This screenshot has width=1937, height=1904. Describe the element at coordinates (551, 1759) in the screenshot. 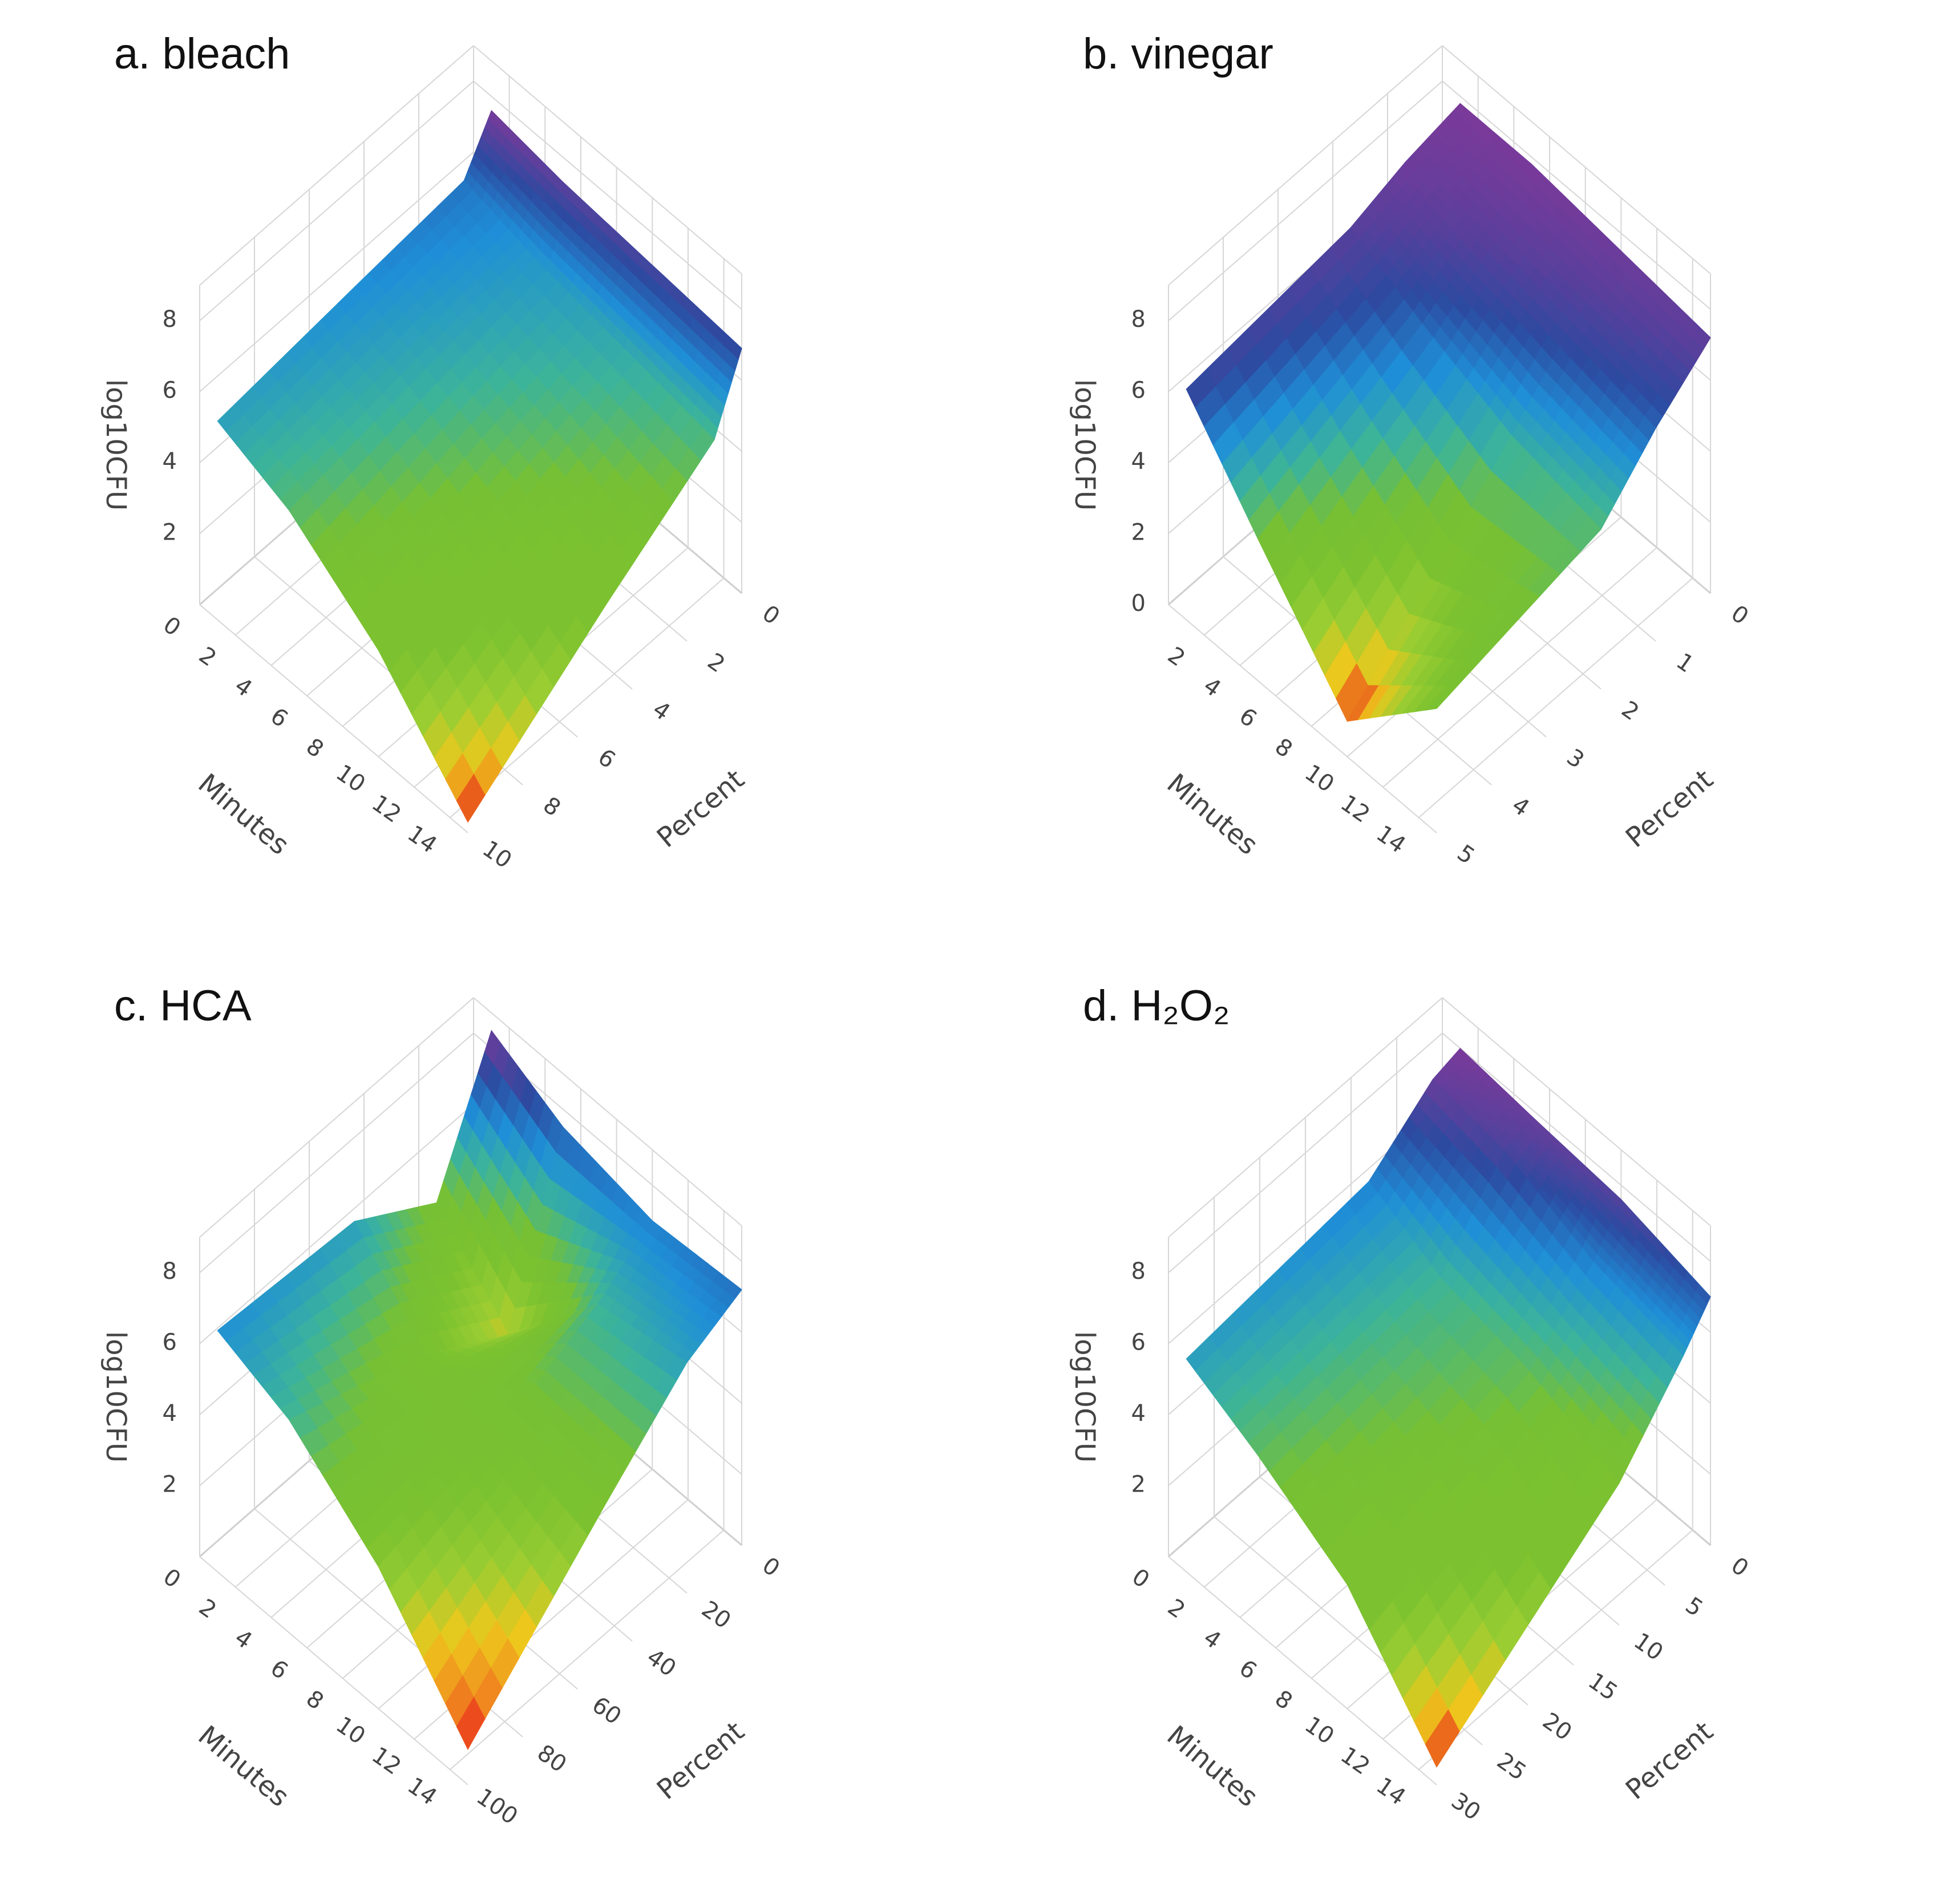

I see `y-tick-label: 80` at that location.